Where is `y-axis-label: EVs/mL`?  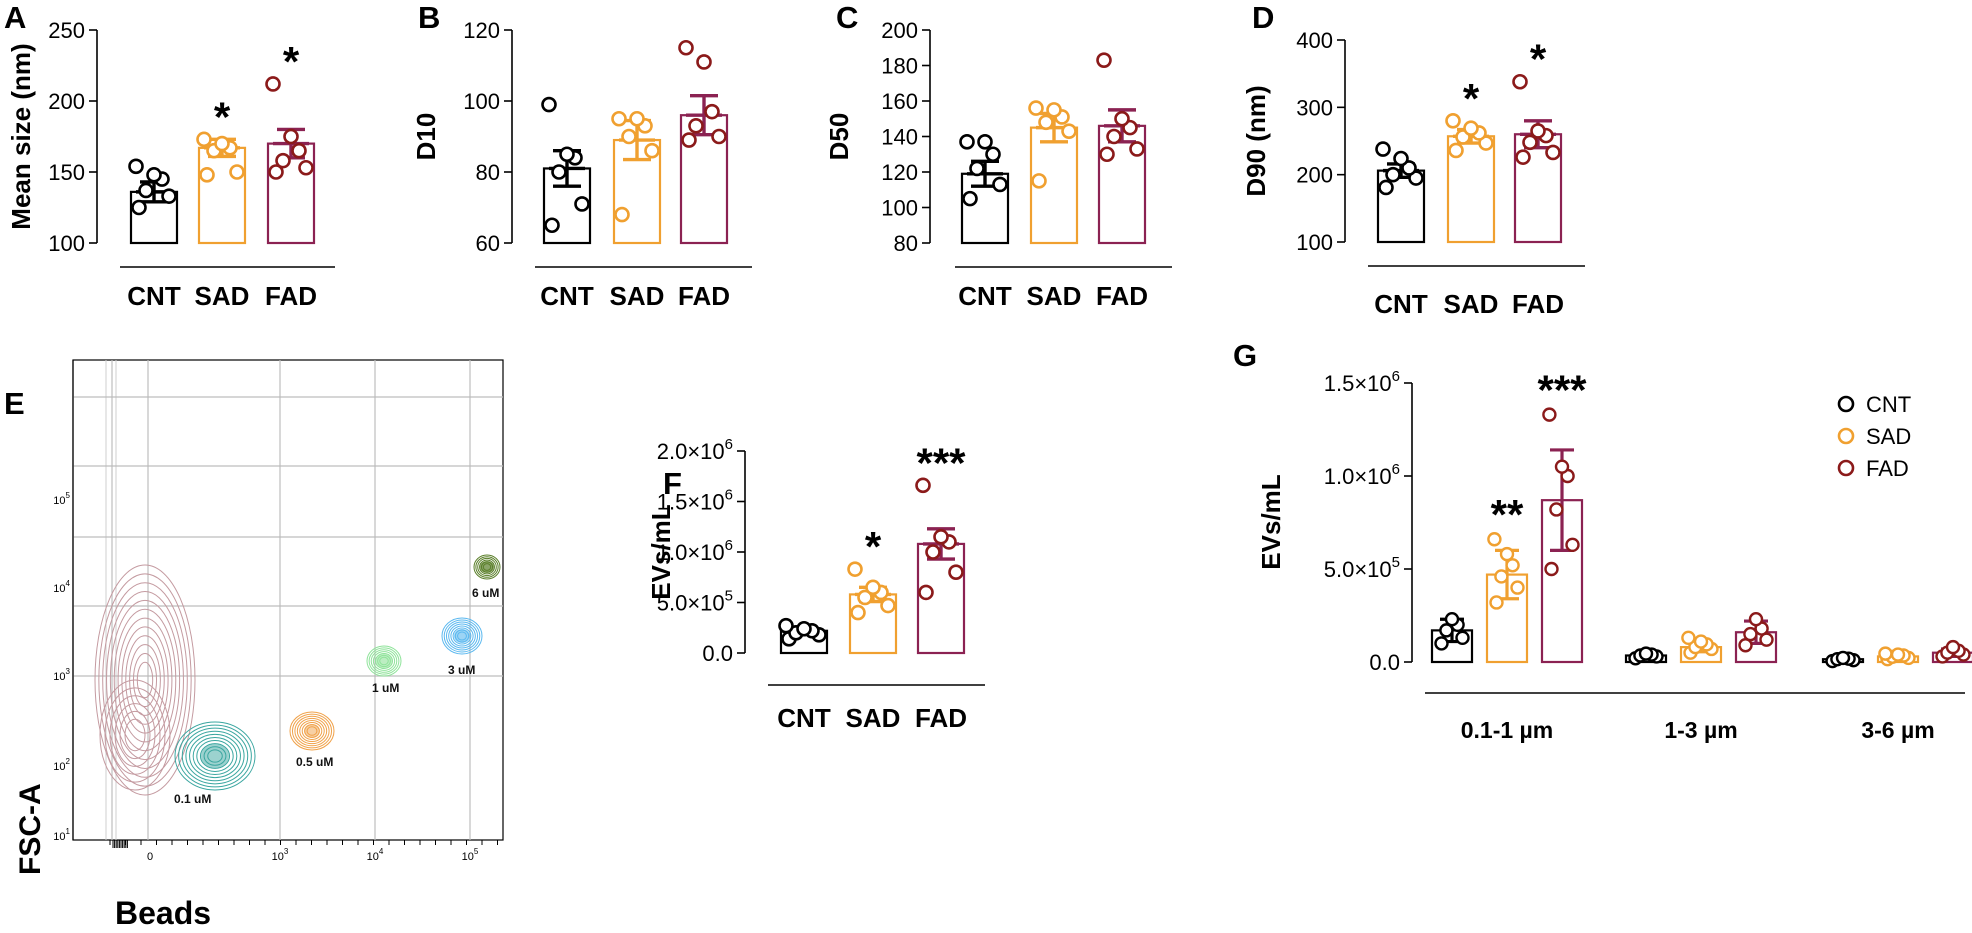
y-axis-label: EVs/mL is located at coordinates (661, 551).